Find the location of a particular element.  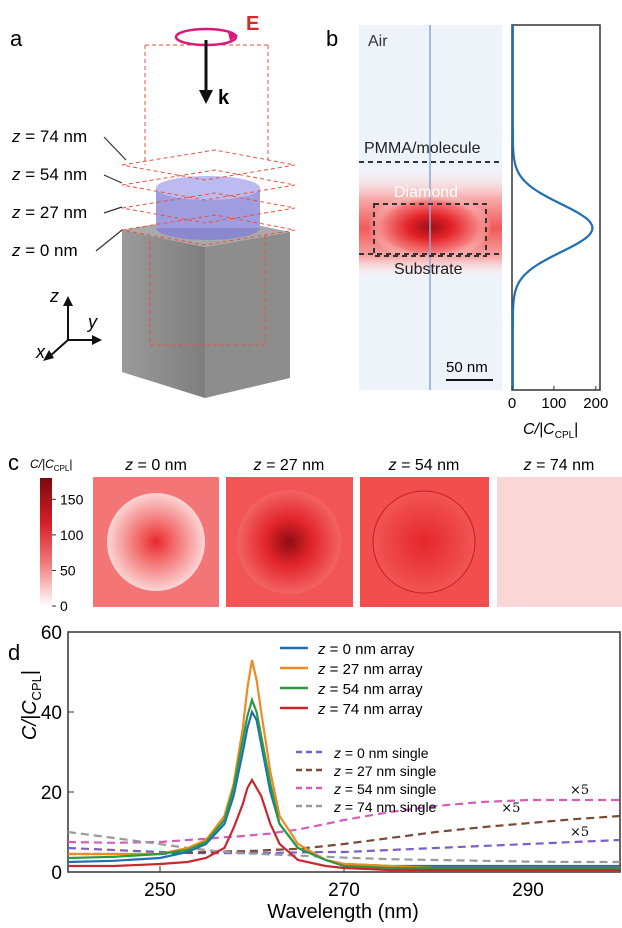

plane-label-74: z = 74 nm is located at coordinates (49, 136).